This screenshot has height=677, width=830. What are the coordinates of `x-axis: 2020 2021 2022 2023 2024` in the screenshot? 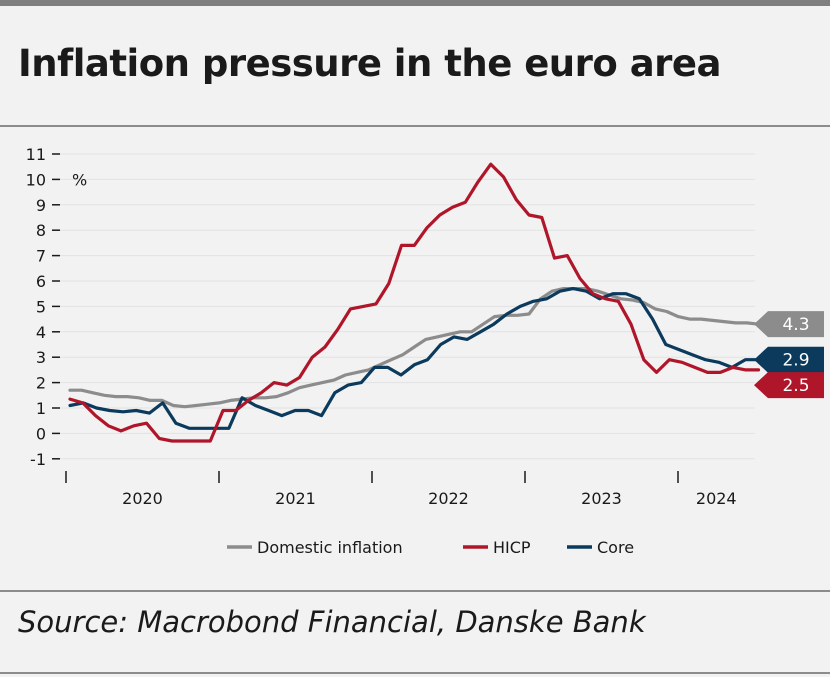 It's located at (401, 489).